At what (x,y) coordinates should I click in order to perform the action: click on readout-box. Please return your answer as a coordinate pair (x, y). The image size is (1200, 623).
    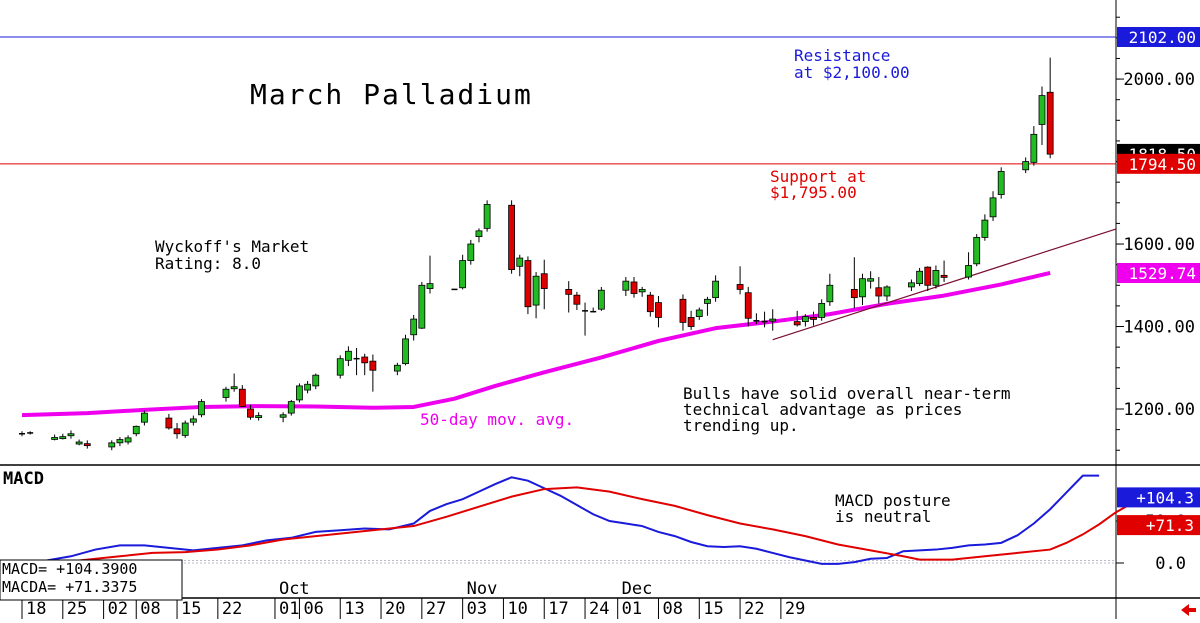
    Looking at the image, I should click on (91, 580).